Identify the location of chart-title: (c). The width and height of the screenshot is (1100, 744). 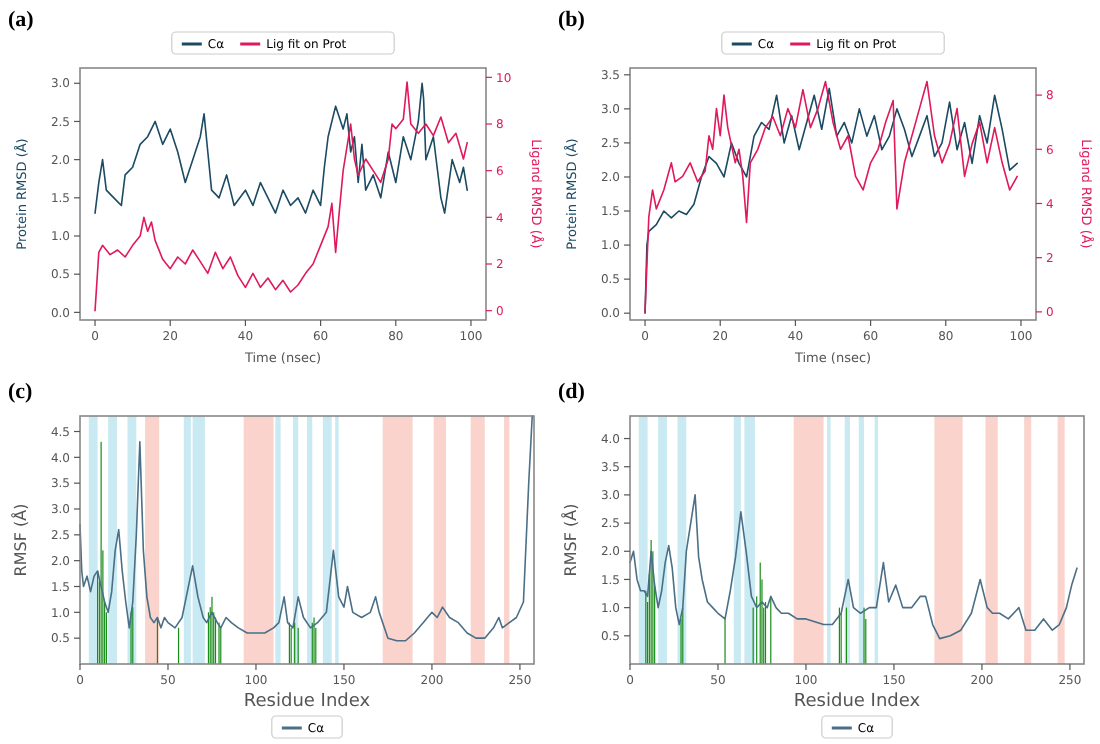
(21, 392).